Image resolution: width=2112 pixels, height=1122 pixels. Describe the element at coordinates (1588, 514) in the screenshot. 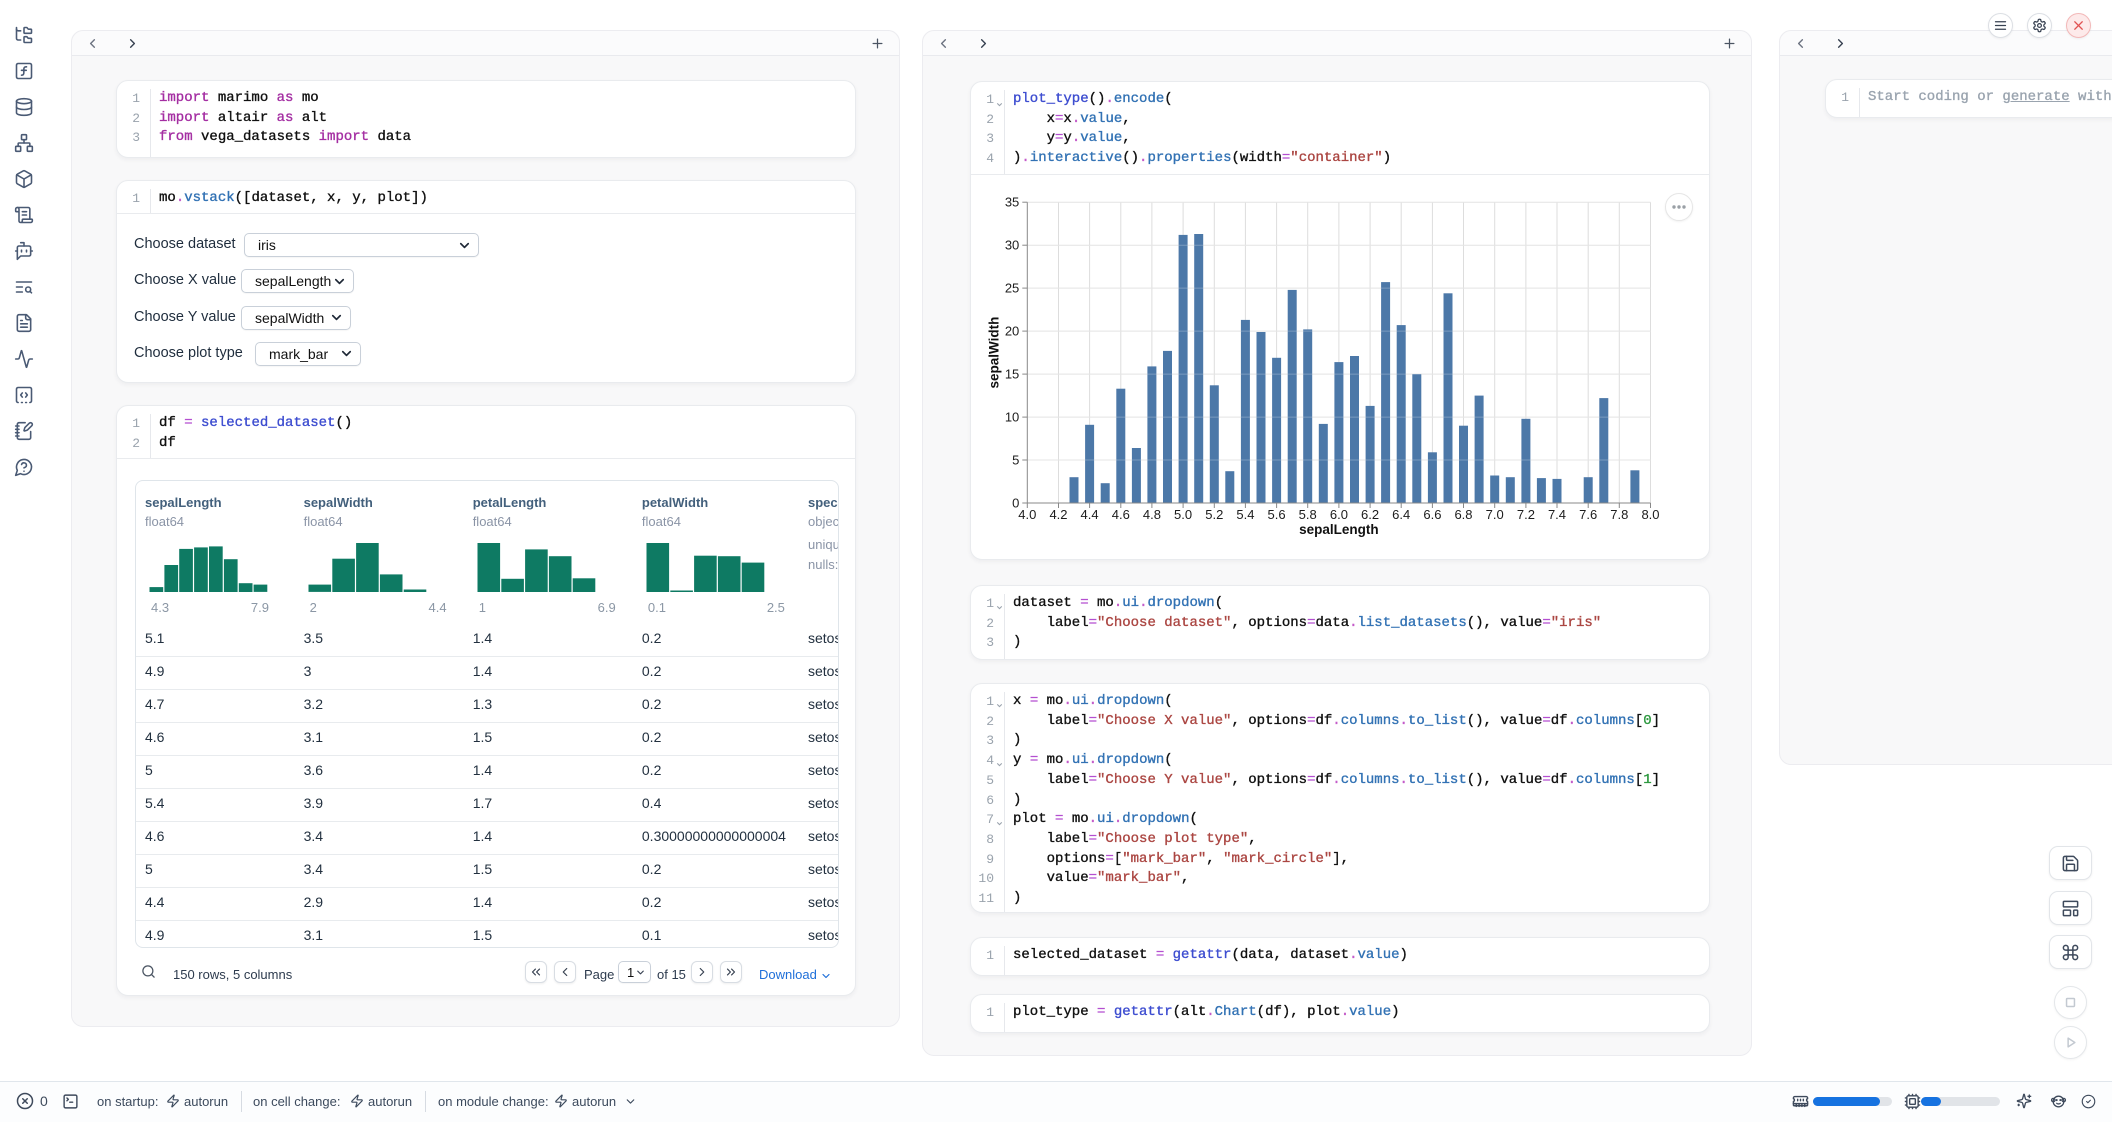

I see `svg-text: 7.6` at that location.